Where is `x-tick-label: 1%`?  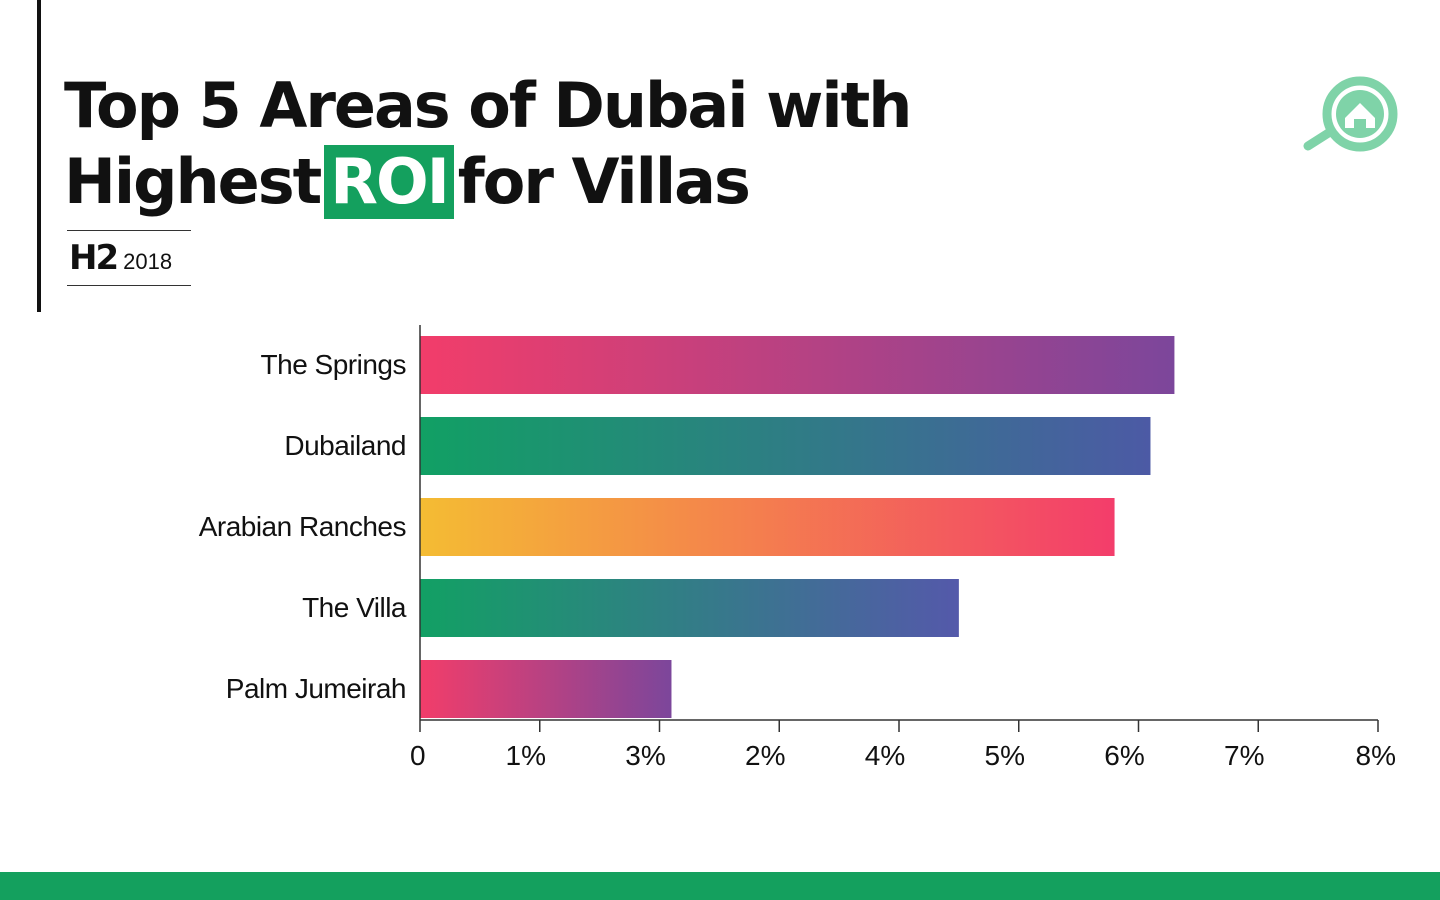
x-tick-label: 1% is located at coordinates (526, 755).